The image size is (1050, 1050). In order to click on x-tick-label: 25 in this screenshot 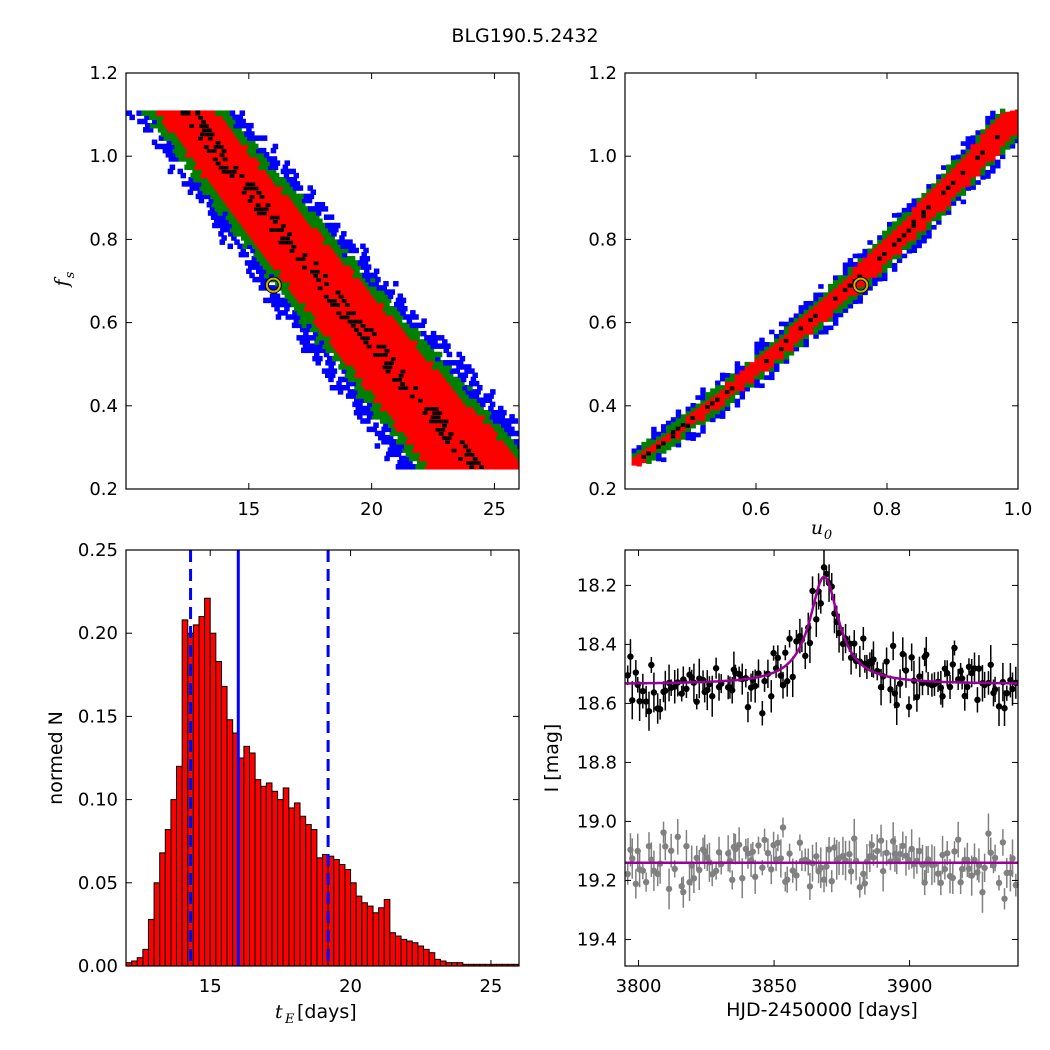, I will do `click(494, 509)`.